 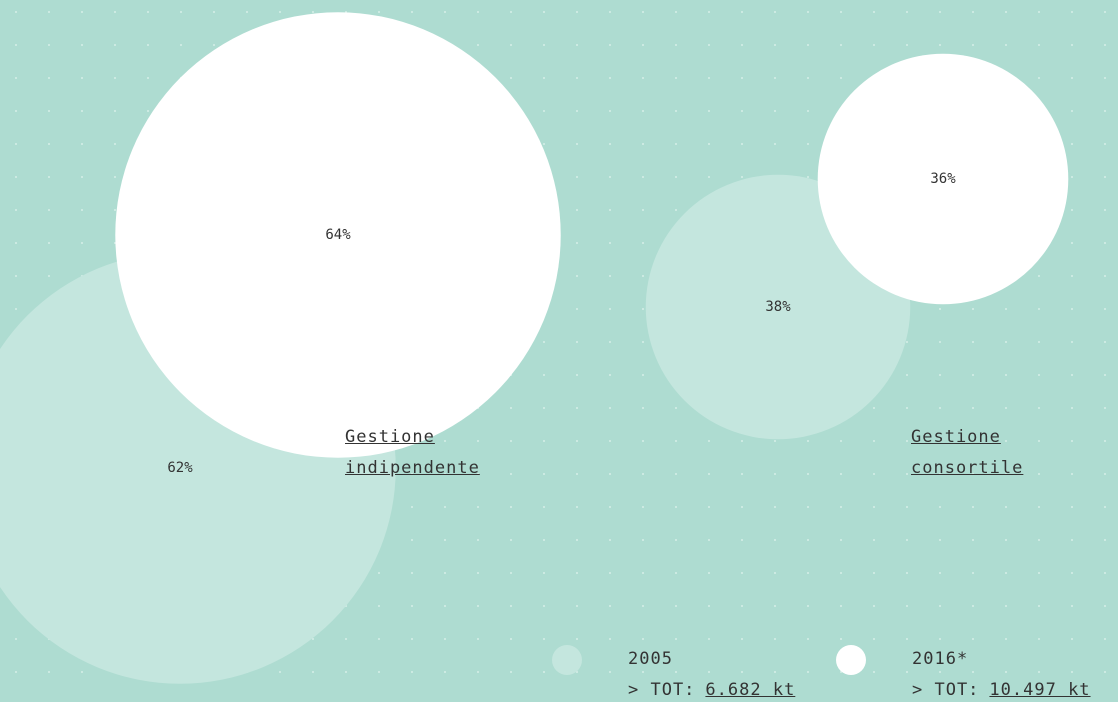 I want to click on bubble, so click(x=943, y=179).